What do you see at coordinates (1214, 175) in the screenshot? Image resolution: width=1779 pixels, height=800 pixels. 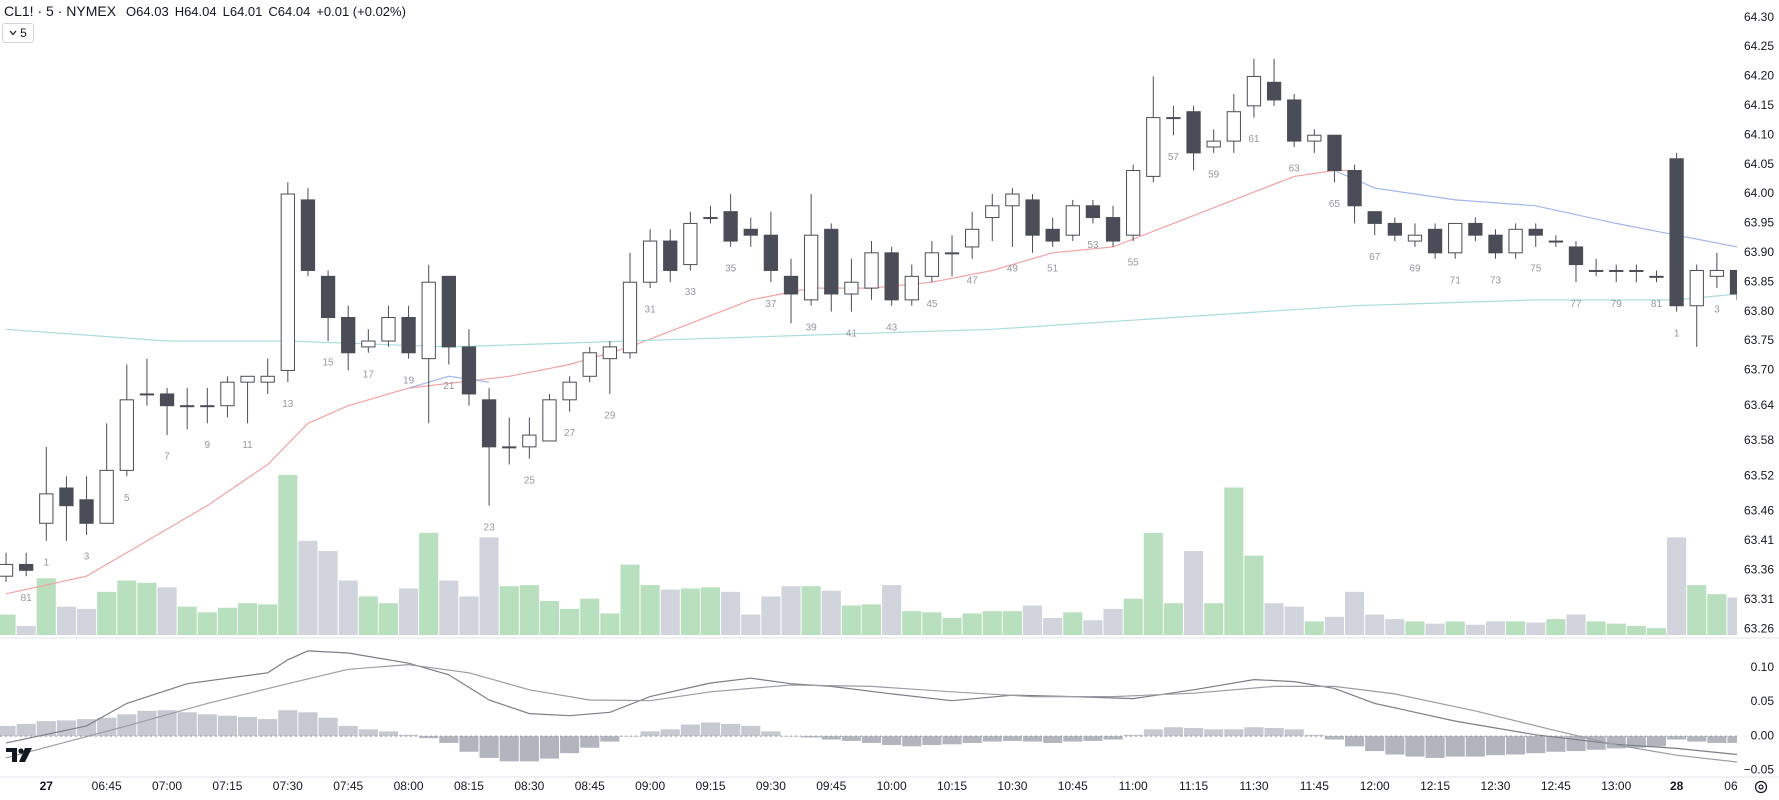 I see `bar-number-label: 59` at bounding box center [1214, 175].